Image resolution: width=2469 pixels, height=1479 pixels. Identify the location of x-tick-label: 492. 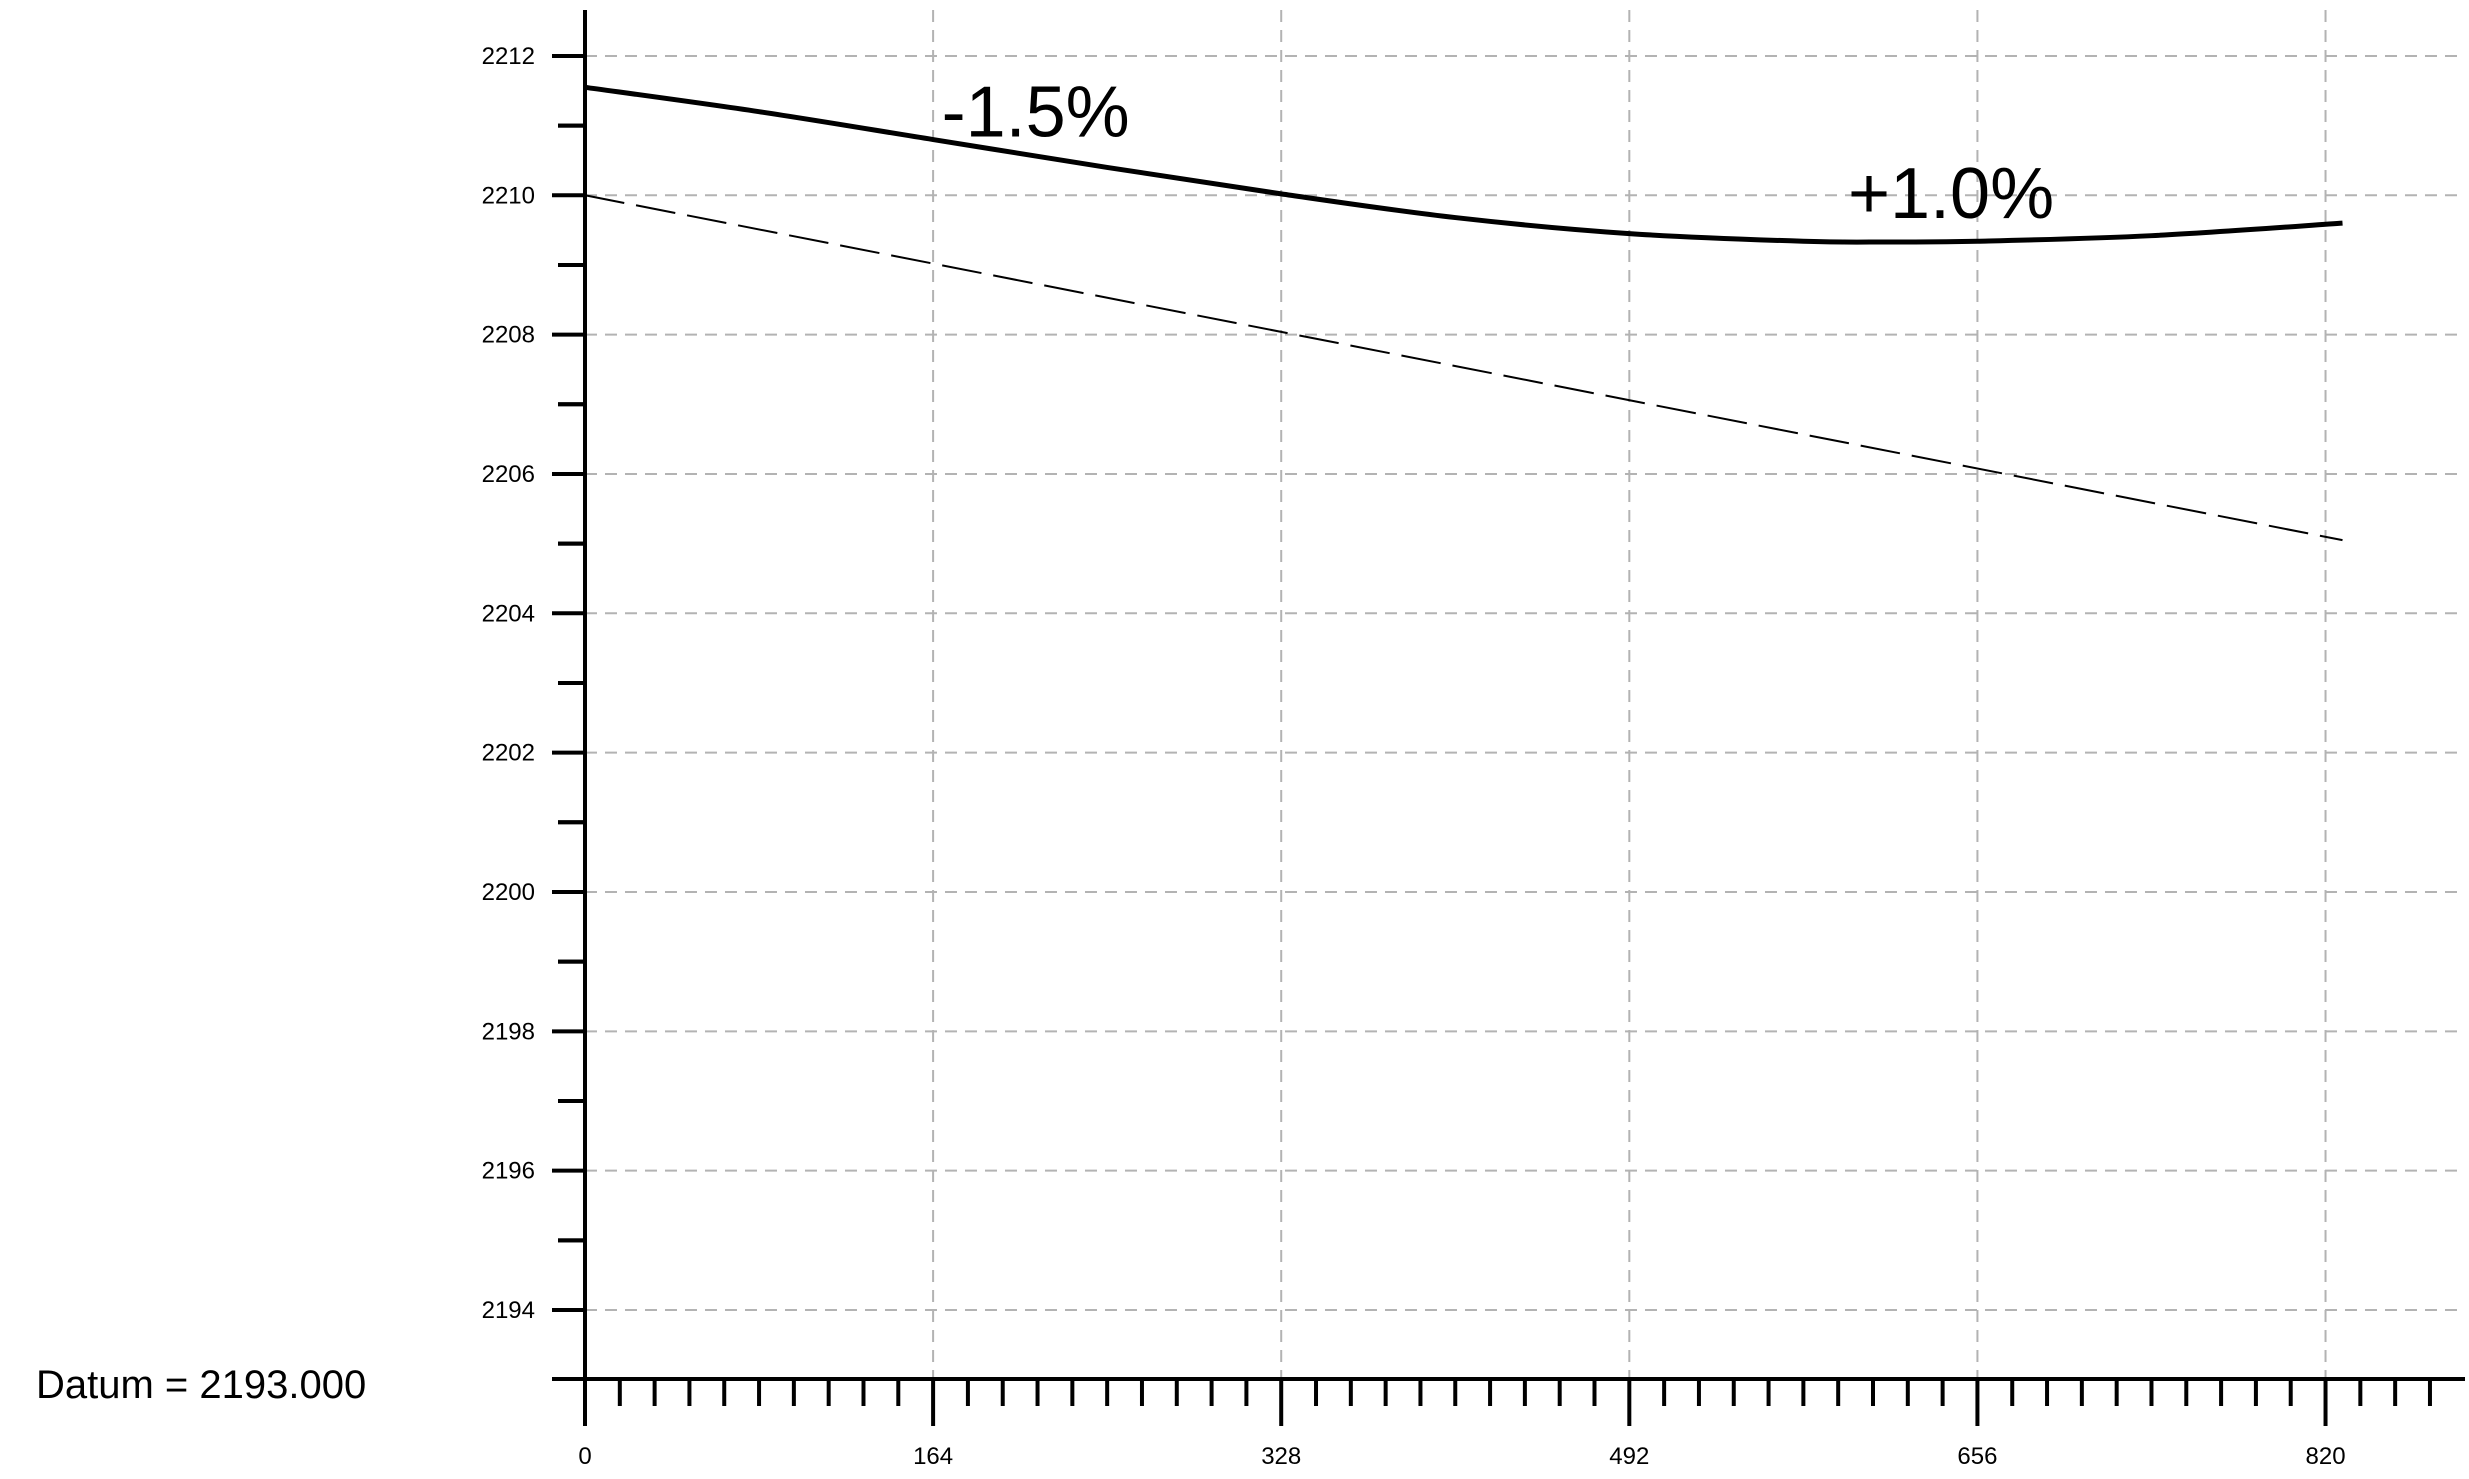
(1629, 1456).